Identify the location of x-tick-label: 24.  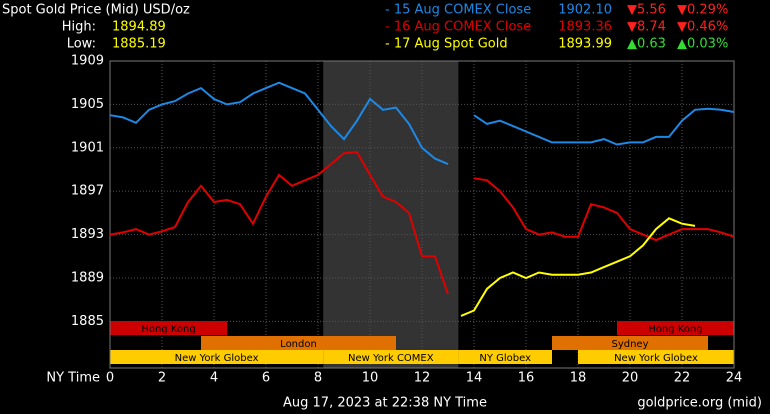
(734, 378).